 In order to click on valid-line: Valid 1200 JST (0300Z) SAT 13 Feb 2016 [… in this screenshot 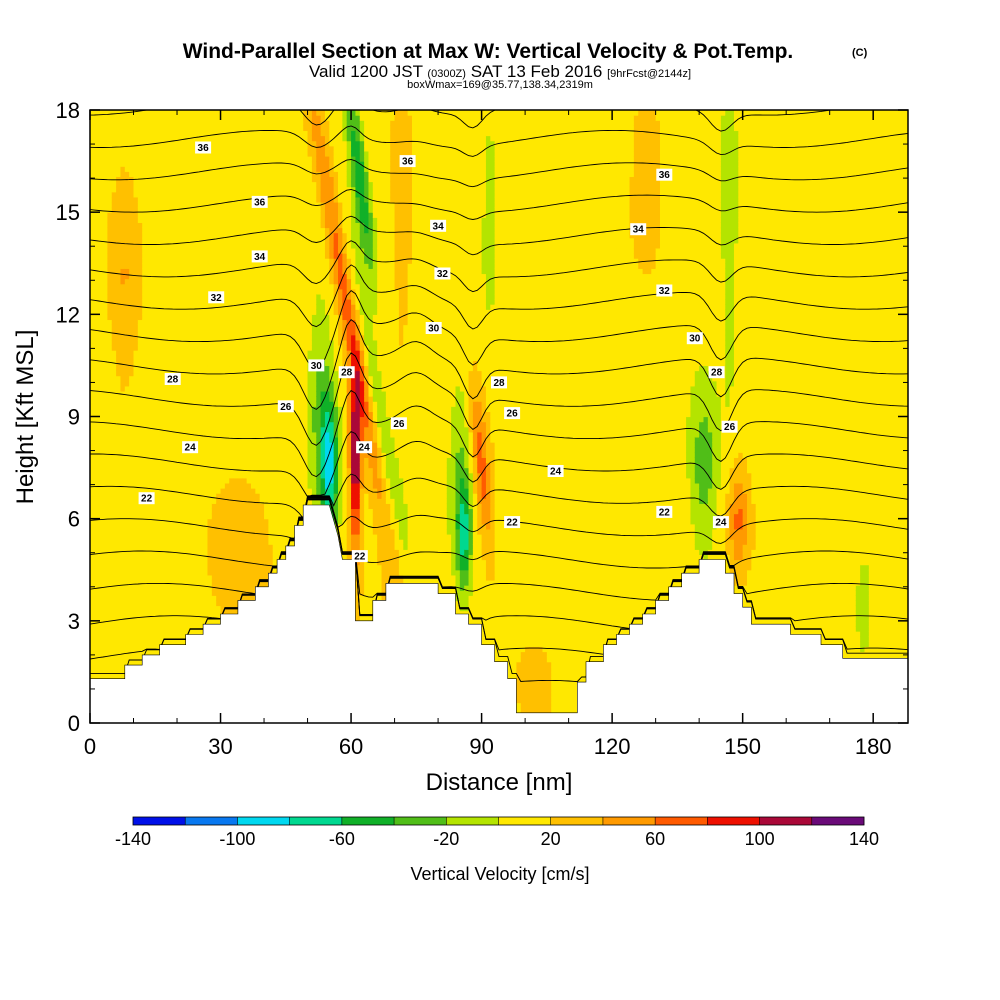, I will do `click(500, 71)`.